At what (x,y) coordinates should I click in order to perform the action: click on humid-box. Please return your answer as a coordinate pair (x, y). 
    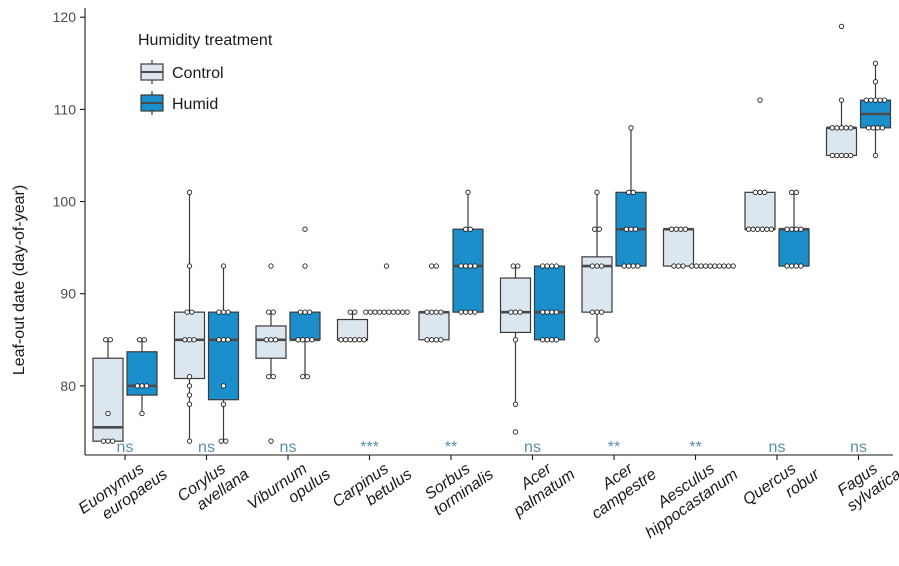
    Looking at the image, I should click on (305, 326).